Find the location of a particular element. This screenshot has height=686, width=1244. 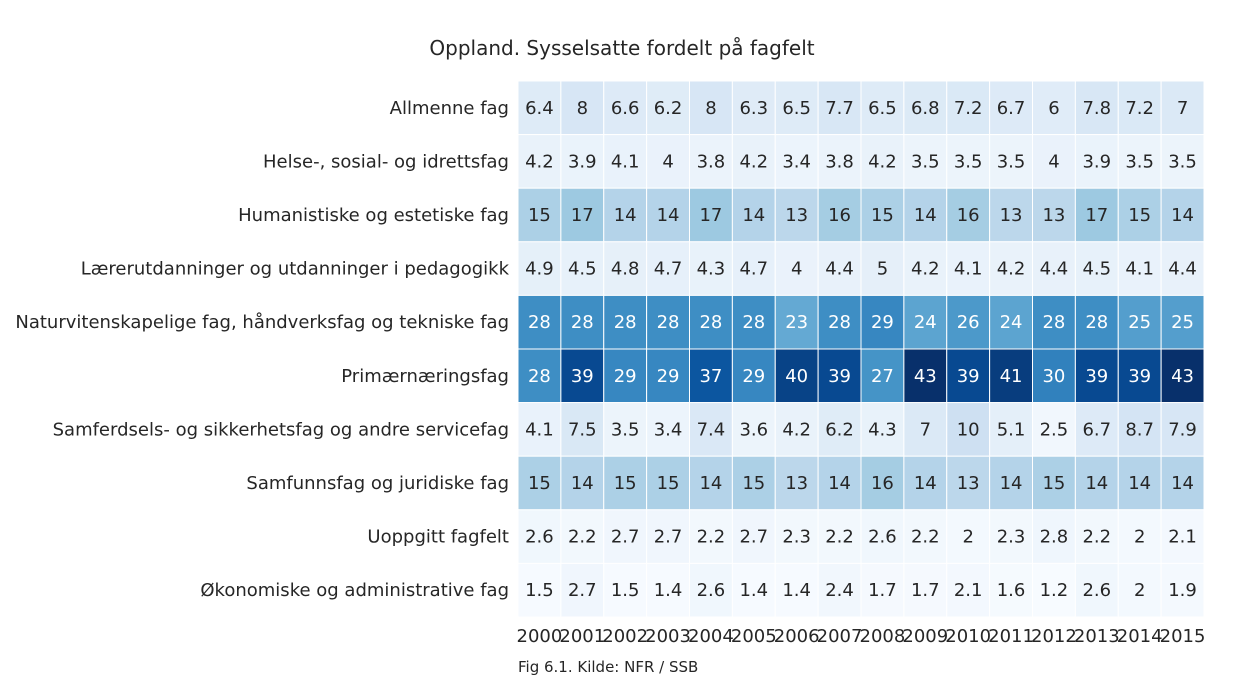

cell-value-label: 2.2 is located at coordinates (1096, 537).